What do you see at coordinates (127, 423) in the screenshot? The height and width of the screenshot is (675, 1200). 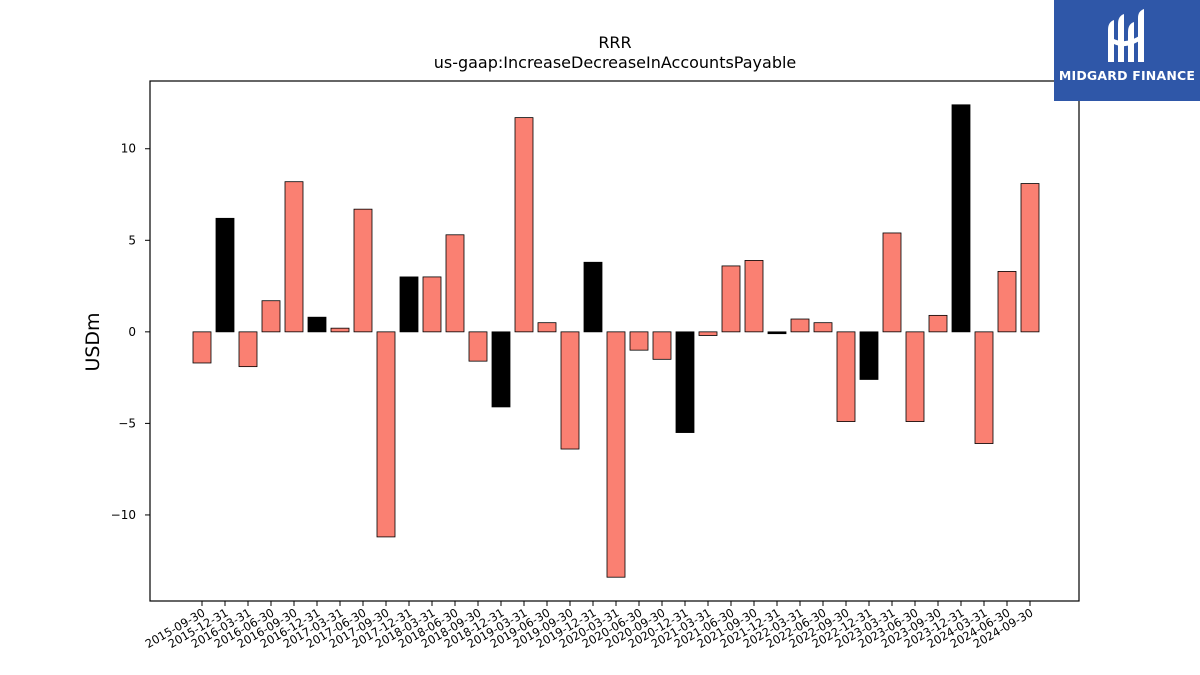 I see `y-tick-label: −5` at bounding box center [127, 423].